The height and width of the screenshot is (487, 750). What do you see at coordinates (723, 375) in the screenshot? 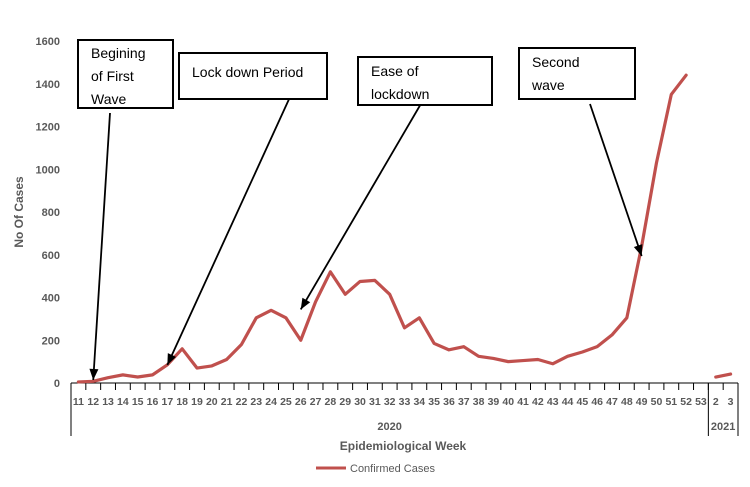
I see `series-line-confirmed-cases` at bounding box center [723, 375].